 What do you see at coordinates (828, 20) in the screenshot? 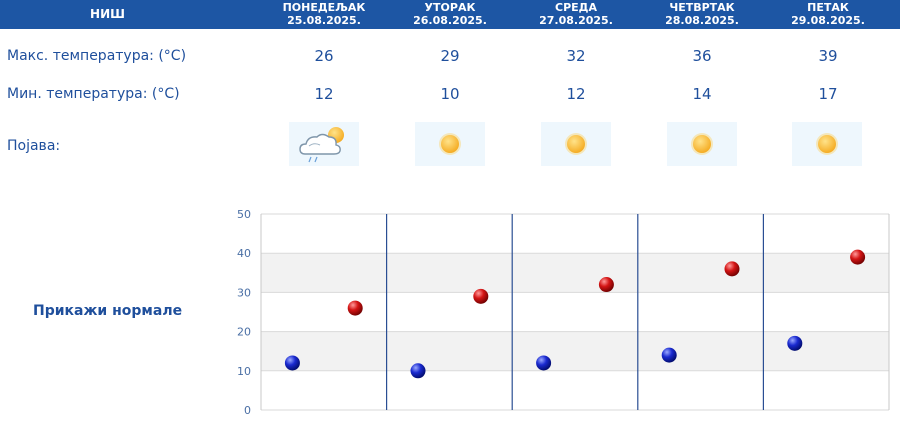
I see `day-date: 29.08.2025.` at bounding box center [828, 20].